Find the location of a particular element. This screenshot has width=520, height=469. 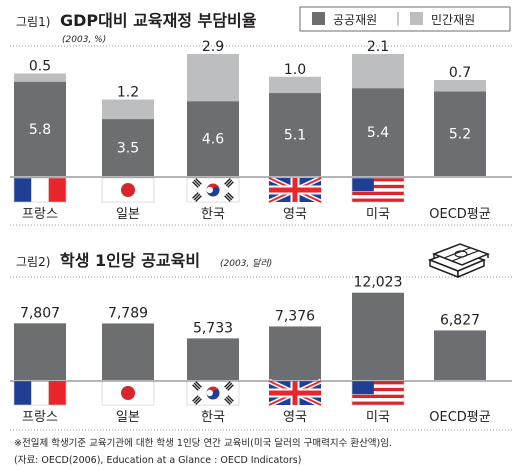

chart1-category-label: 한국 is located at coordinates (213, 214).